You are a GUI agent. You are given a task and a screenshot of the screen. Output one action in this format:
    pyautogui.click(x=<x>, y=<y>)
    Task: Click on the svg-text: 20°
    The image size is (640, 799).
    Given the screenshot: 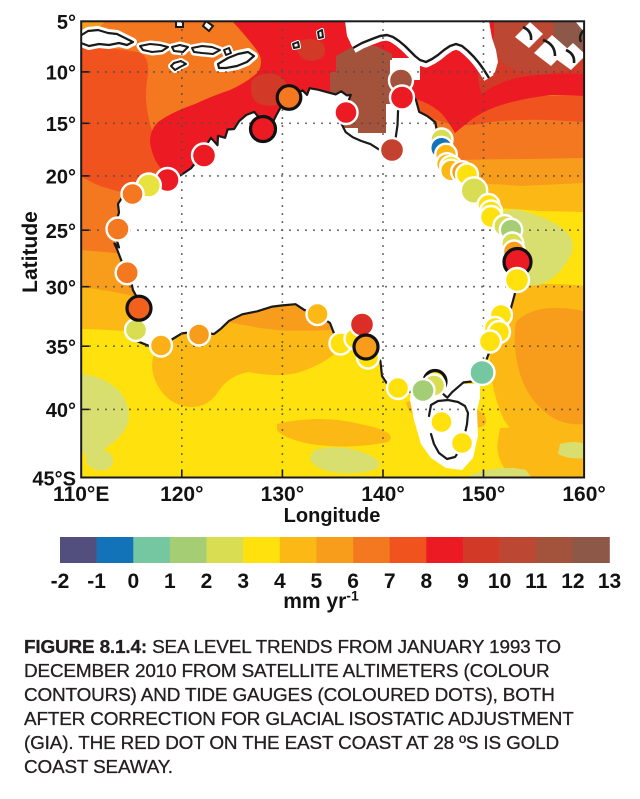 What is the action you would take?
    pyautogui.click(x=61, y=178)
    